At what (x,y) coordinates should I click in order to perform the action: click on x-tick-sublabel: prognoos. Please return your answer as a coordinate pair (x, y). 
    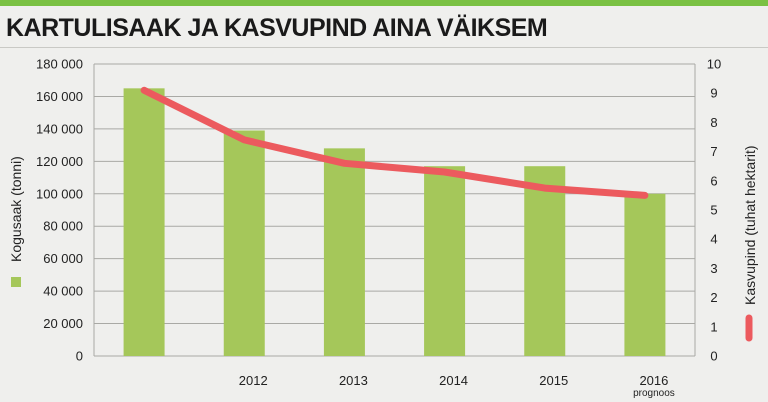
    Looking at the image, I should click on (654, 393).